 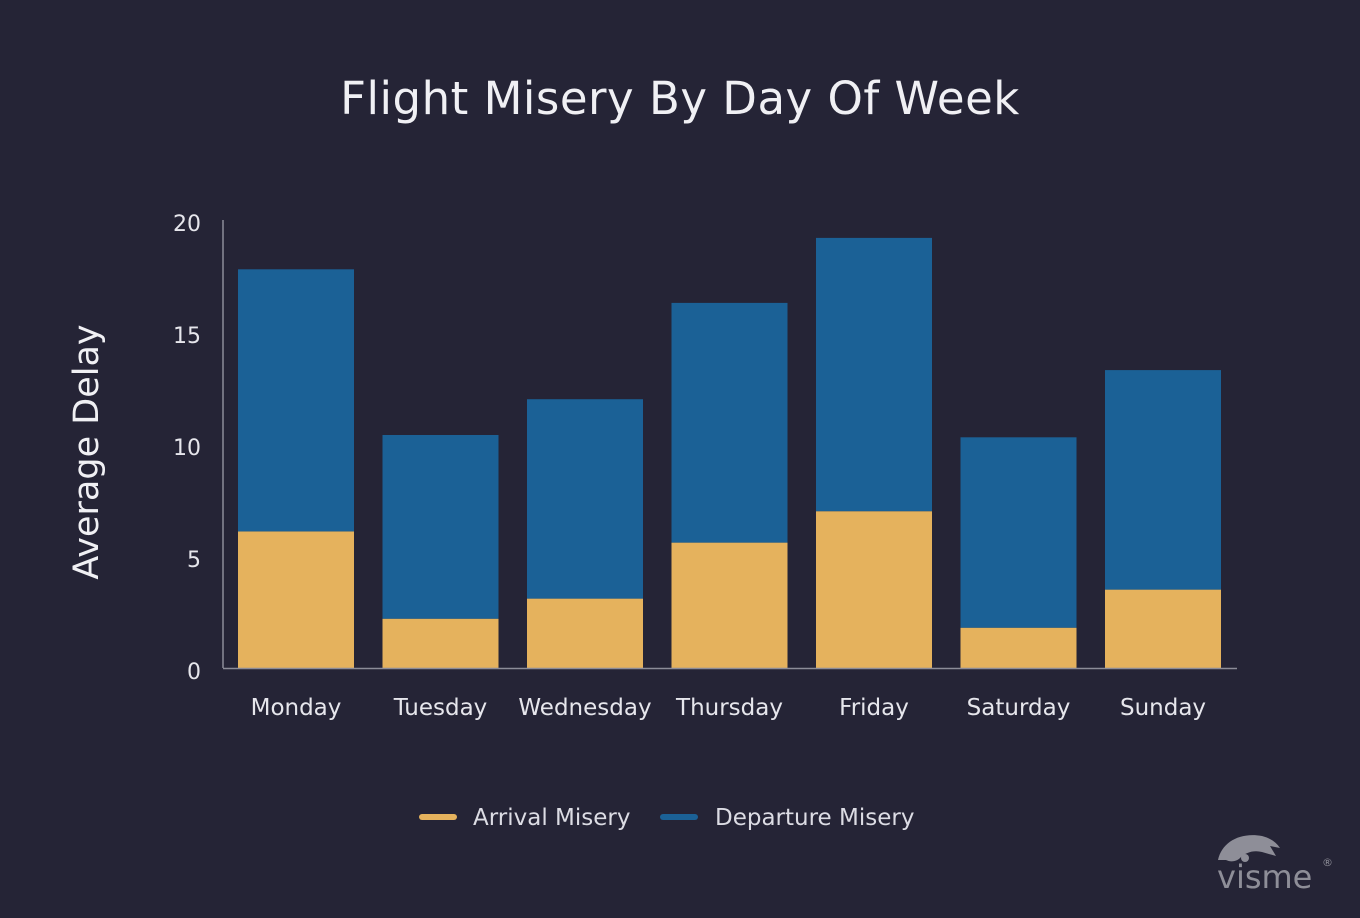 I want to click on legend-label-arrival: Arrival Misery, so click(x=551, y=818).